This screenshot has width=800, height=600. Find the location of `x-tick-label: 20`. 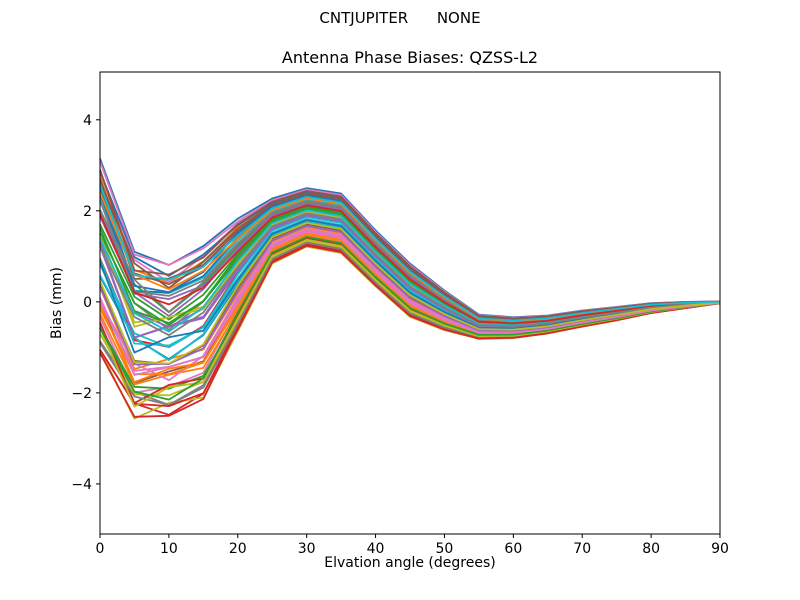

x-tick-label: 20 is located at coordinates (238, 549).